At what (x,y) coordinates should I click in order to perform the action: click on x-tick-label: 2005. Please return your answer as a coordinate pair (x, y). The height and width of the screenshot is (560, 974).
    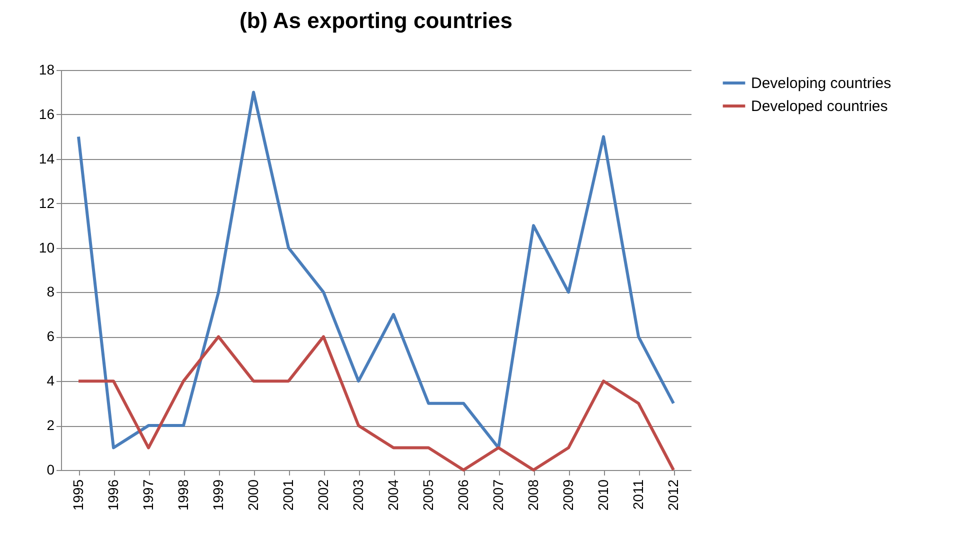
    Looking at the image, I should click on (428, 495).